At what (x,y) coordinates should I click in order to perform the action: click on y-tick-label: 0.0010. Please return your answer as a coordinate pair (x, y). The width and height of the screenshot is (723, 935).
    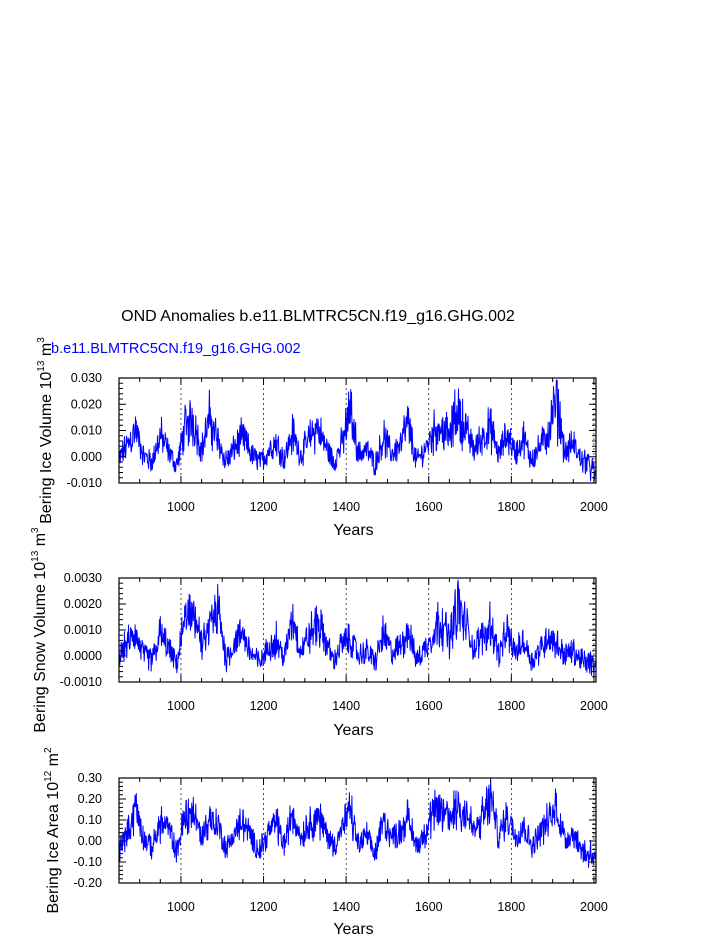
    Looking at the image, I should click on (83, 630).